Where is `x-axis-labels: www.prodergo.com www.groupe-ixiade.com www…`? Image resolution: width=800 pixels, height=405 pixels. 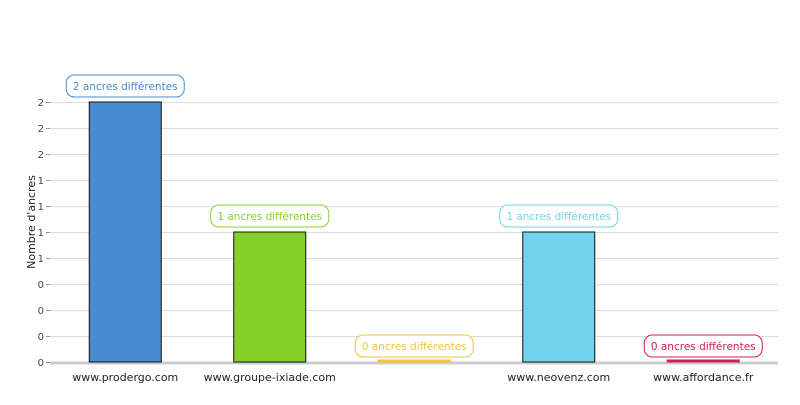
x-axis-labels: www.prodergo.com www.groupe-ixiade.com www… is located at coordinates (413, 377).